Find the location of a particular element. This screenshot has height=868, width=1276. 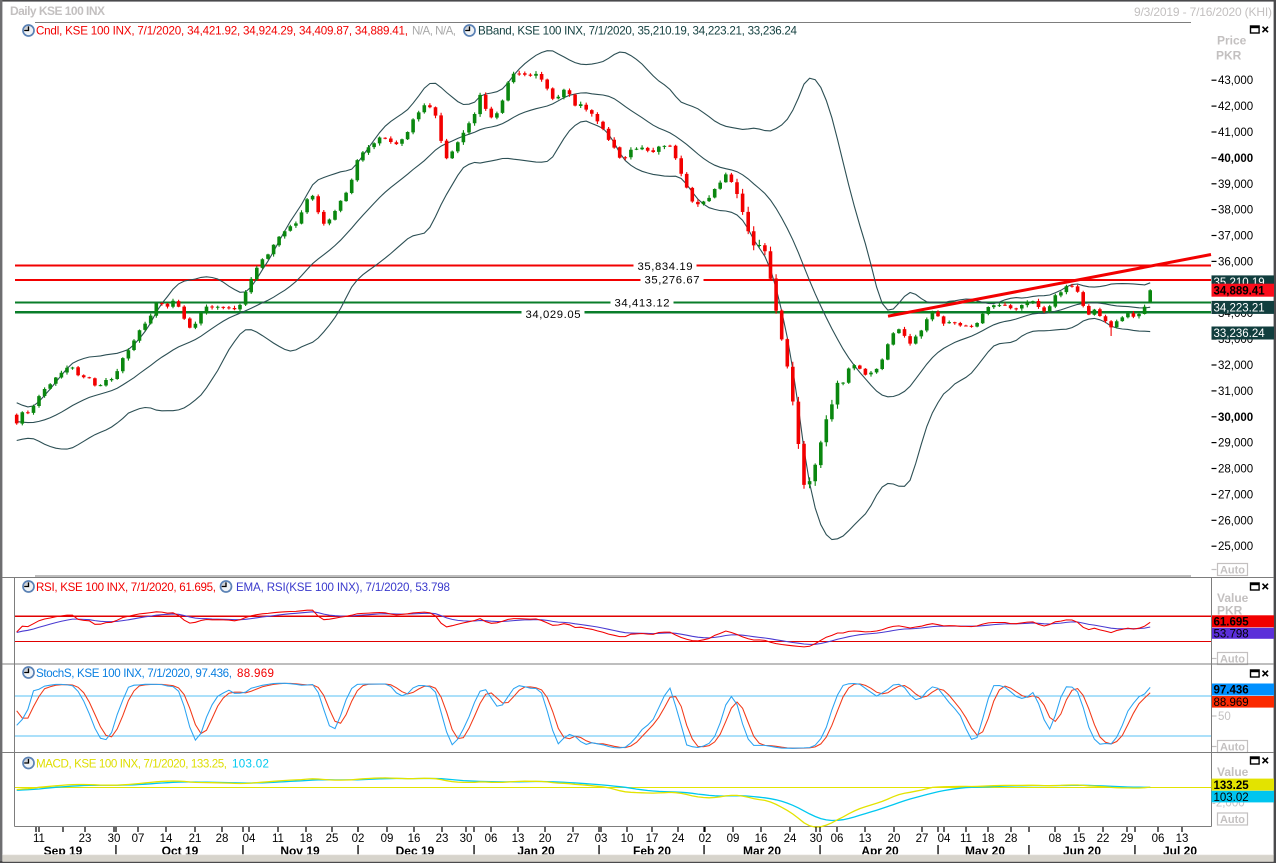

svg-text: Daily KSE 100 INX is located at coordinates (57, 11).